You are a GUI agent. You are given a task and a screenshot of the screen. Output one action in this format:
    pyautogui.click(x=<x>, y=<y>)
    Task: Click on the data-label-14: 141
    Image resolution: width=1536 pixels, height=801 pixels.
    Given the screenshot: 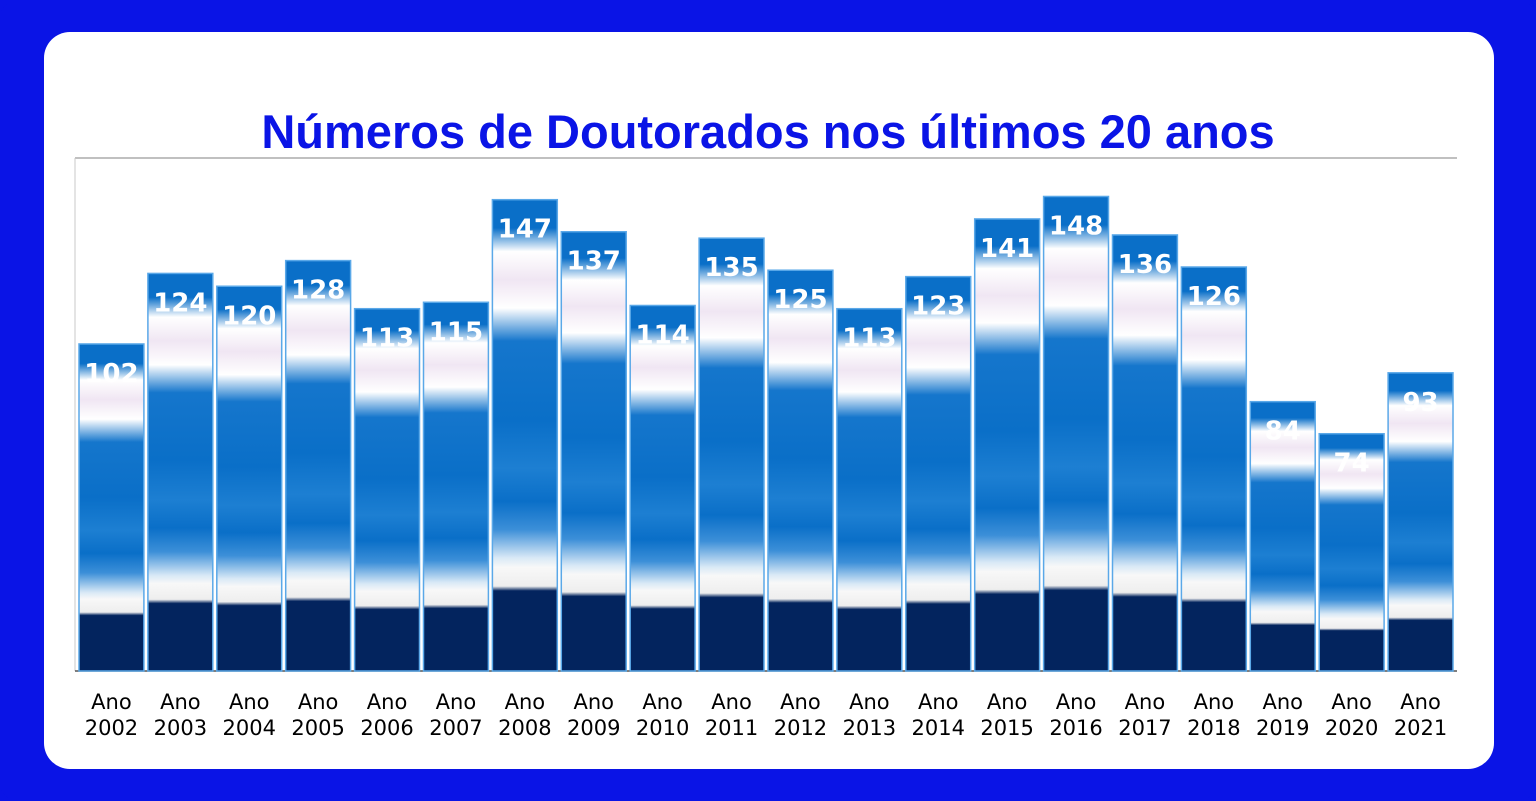 What is the action you would take?
    pyautogui.click(x=1007, y=249)
    